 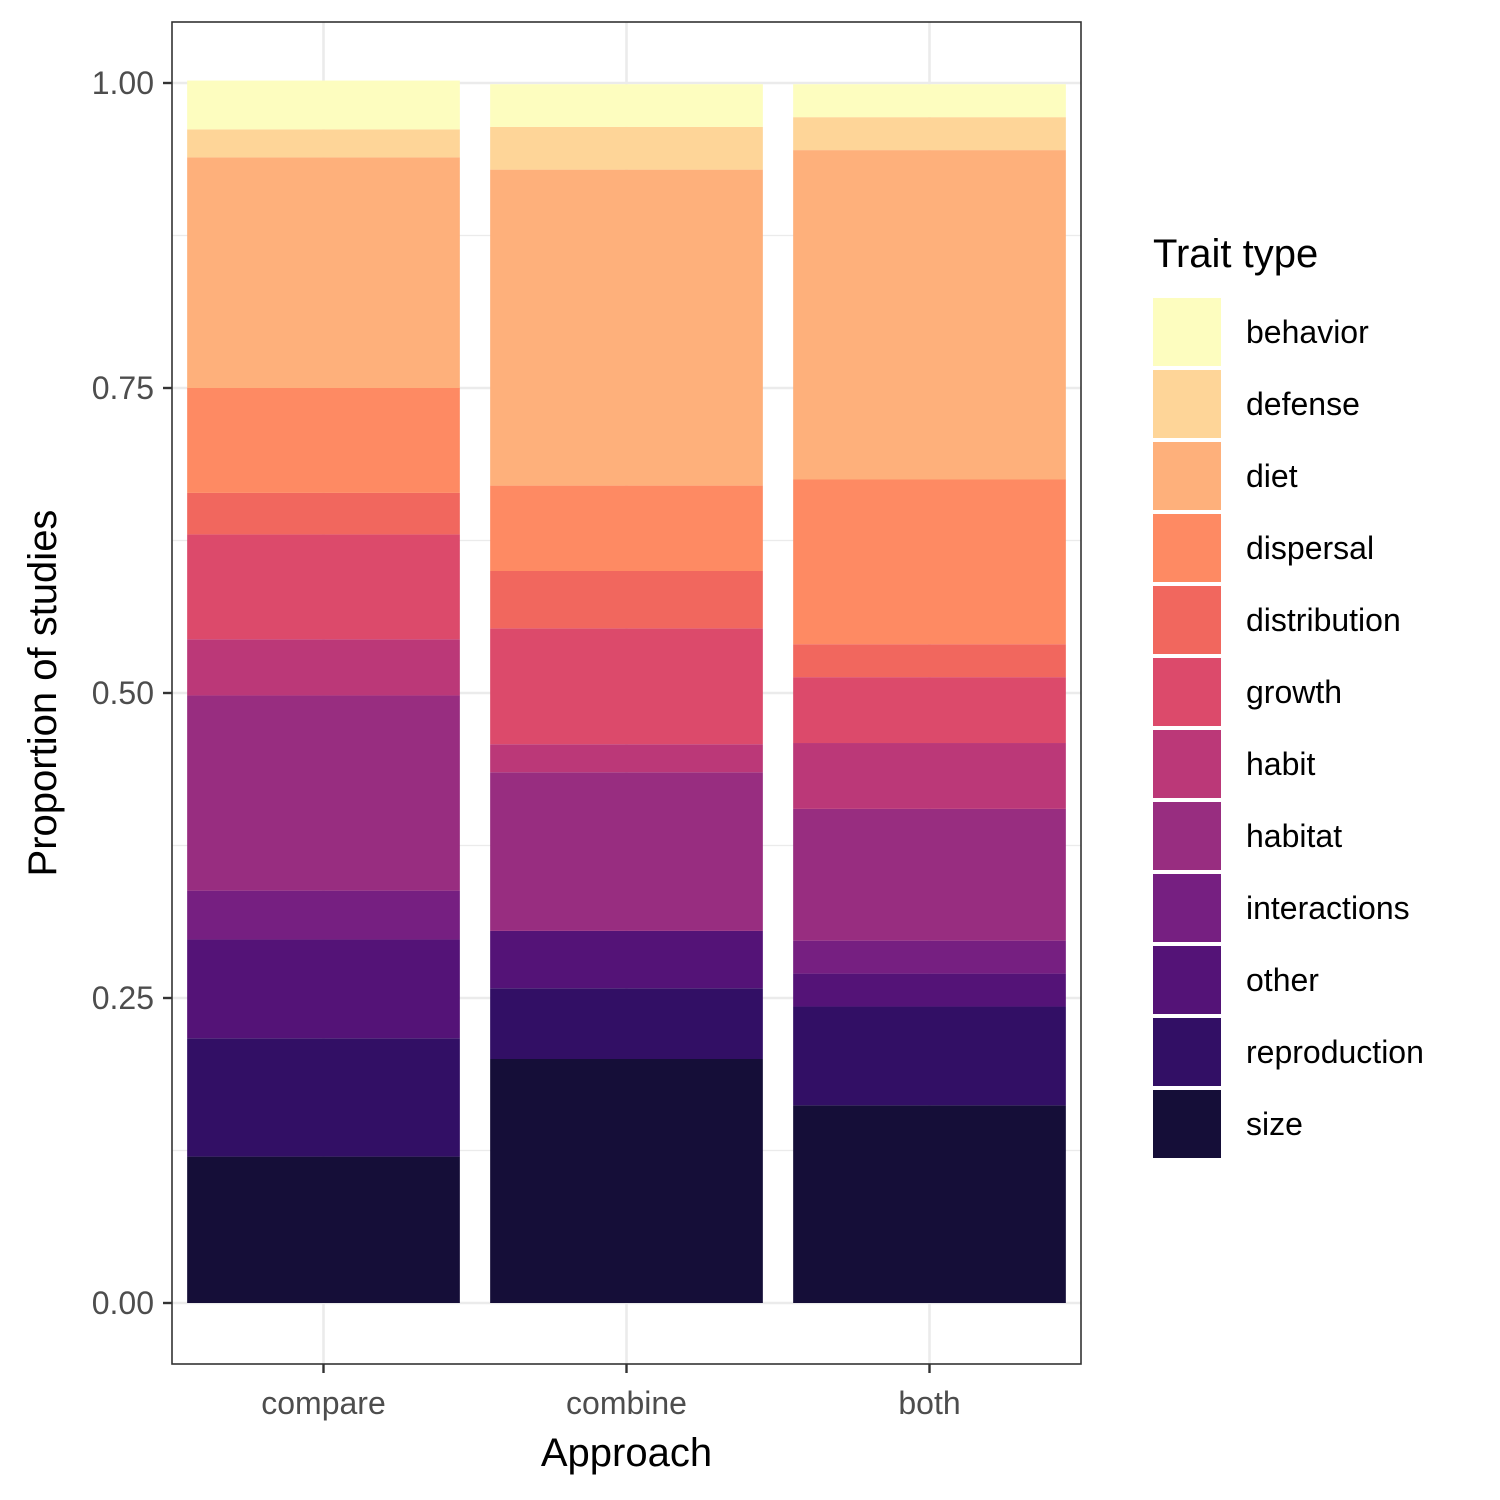 I want to click on legend-key-reproduction, so click(x=1187, y=1052).